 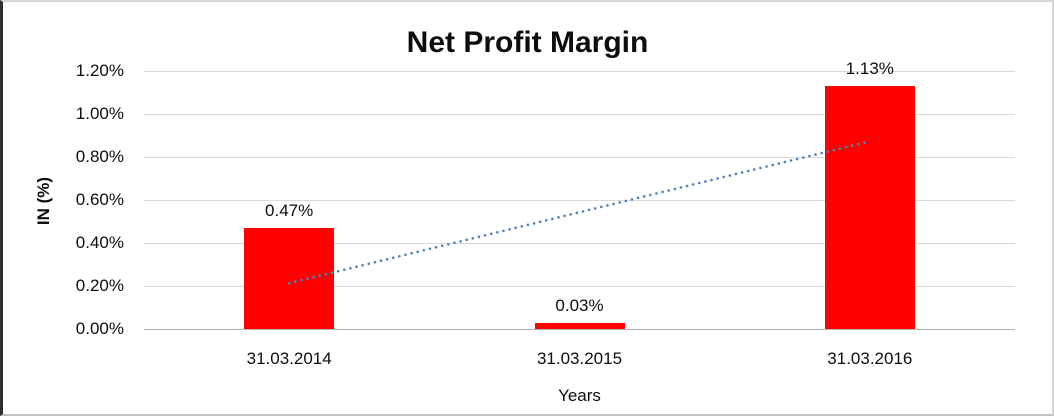 What do you see at coordinates (579, 325) in the screenshot?
I see `bar-31.03.2015` at bounding box center [579, 325].